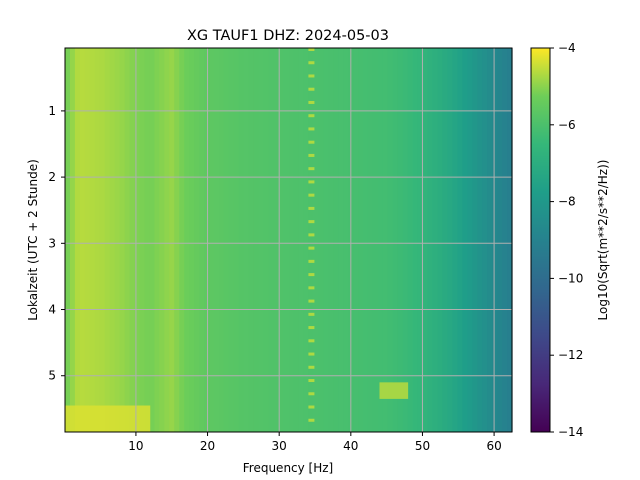  I want to click on chart-title: XG TAUF1 DHZ: 2024-05-03, so click(288, 36).